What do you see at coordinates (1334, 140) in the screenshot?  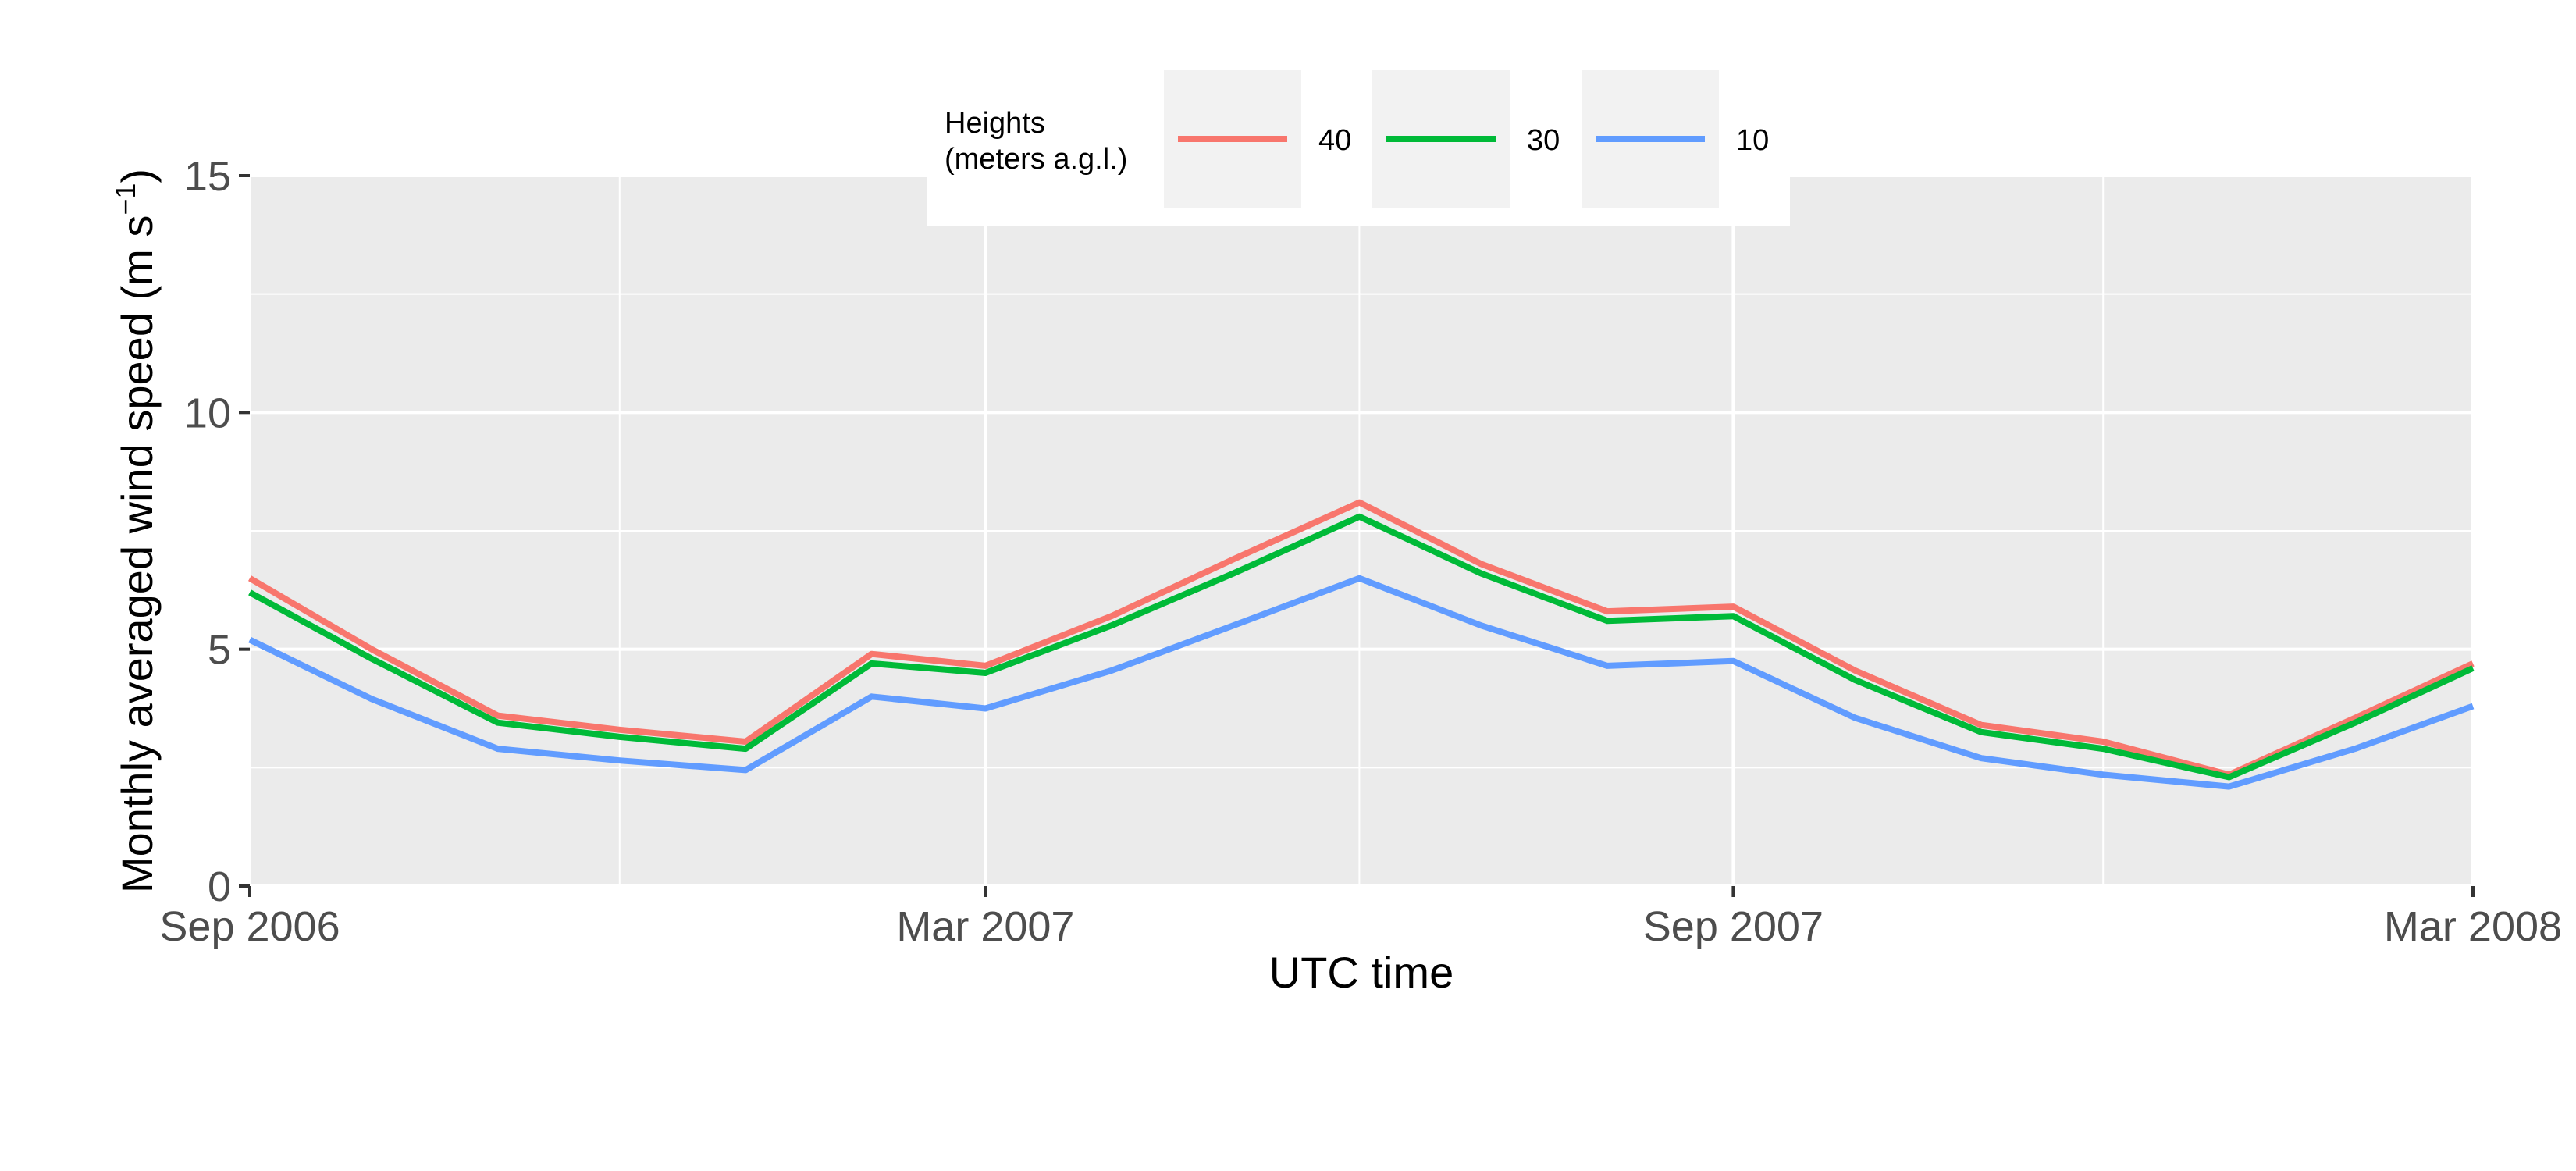 I see `legend-label-40: 40` at bounding box center [1334, 140].